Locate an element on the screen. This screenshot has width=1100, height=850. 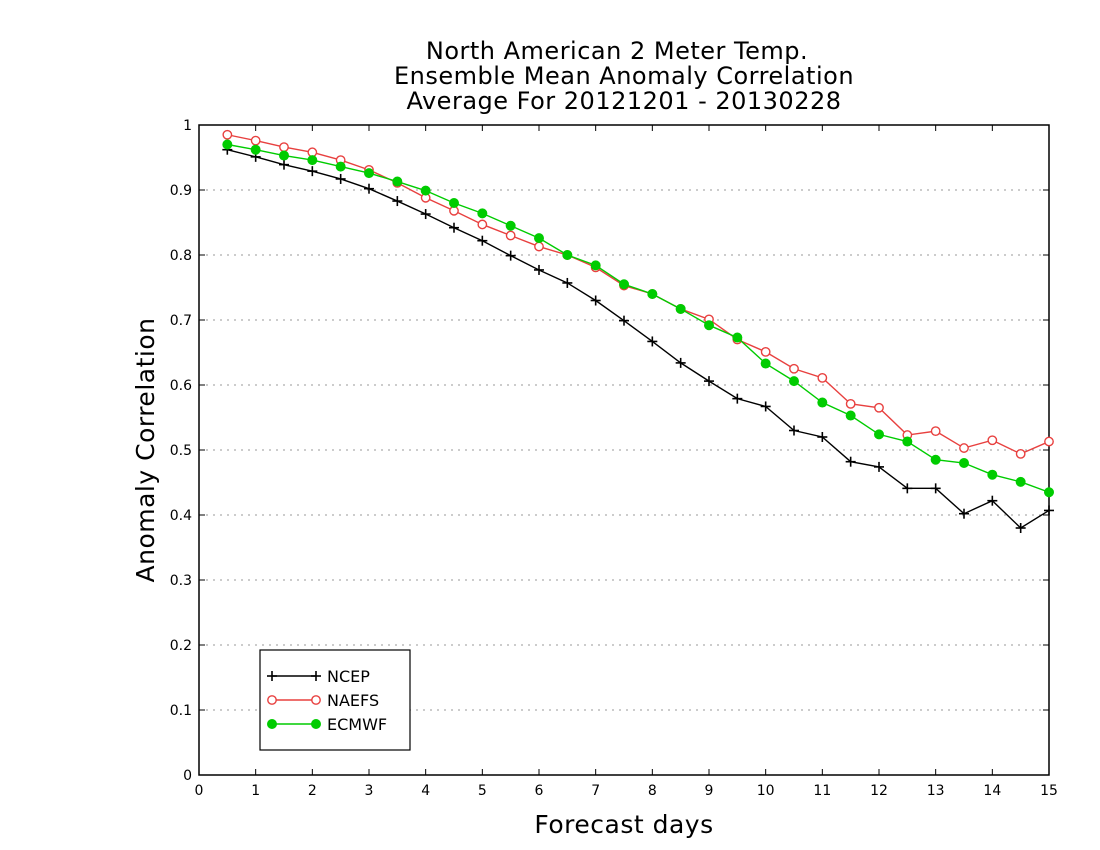
y-tick-label: 1 is located at coordinates (187, 126).